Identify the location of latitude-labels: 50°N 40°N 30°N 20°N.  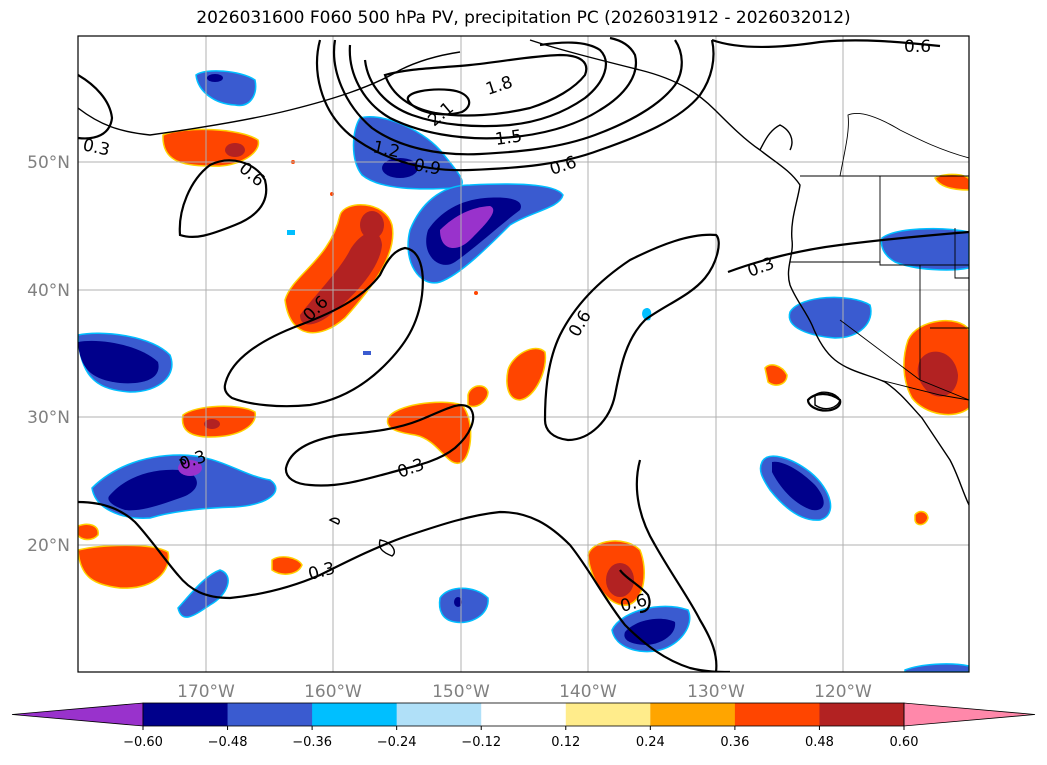
(48, 354).